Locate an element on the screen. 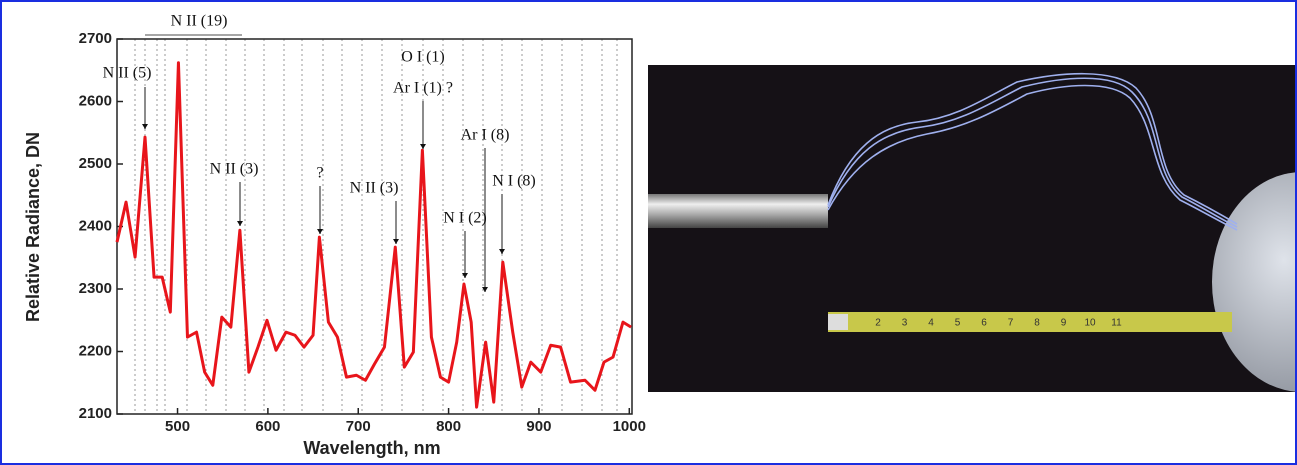 Image resolution: width=1297 pixels, height=465 pixels. y-tick-label: 2400 is located at coordinates (95, 225).